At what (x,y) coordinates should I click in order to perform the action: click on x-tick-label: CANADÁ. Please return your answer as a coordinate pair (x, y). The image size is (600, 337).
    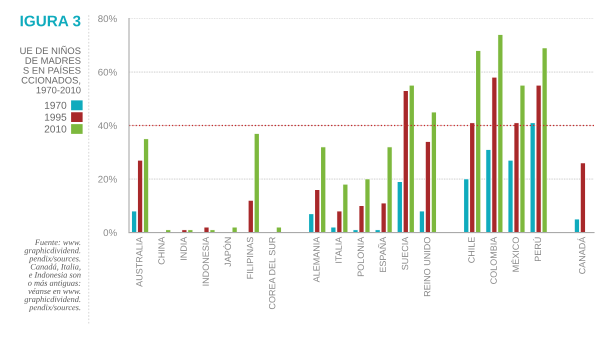
    Looking at the image, I should click on (581, 255).